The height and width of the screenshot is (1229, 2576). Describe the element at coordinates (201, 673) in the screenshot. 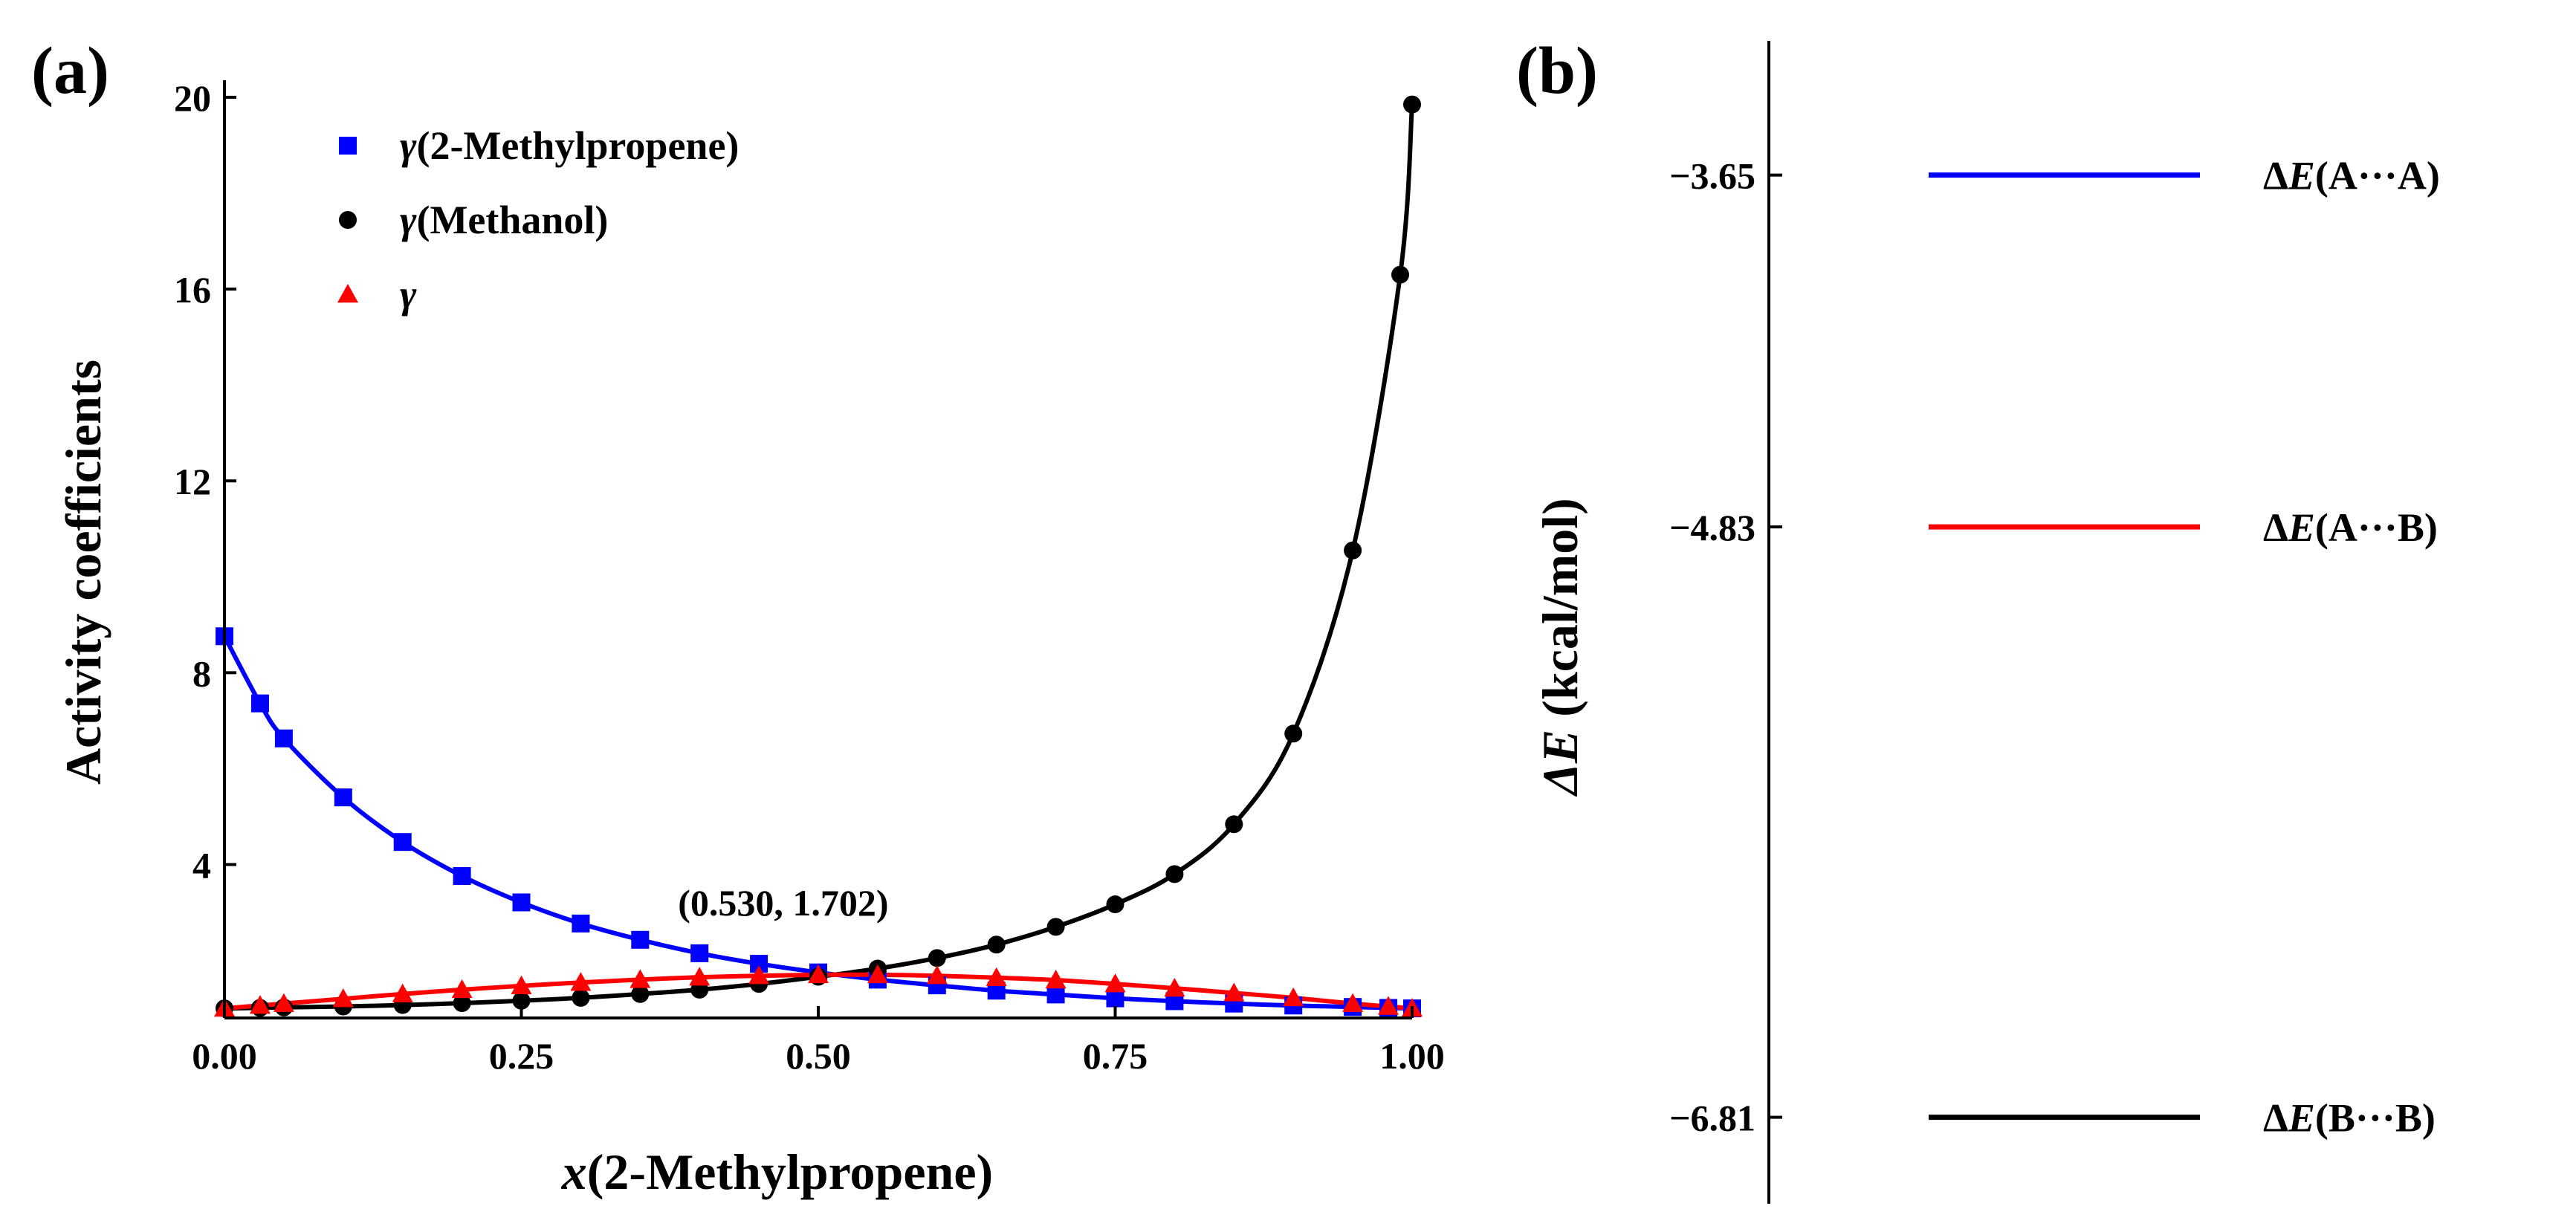

I see `y-tick-label: 8` at that location.